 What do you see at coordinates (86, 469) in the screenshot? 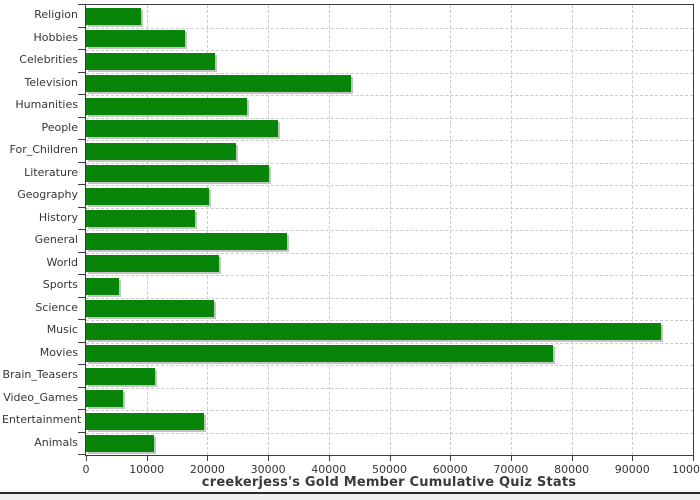
I see `x-axis-tick-label: 0` at bounding box center [86, 469].